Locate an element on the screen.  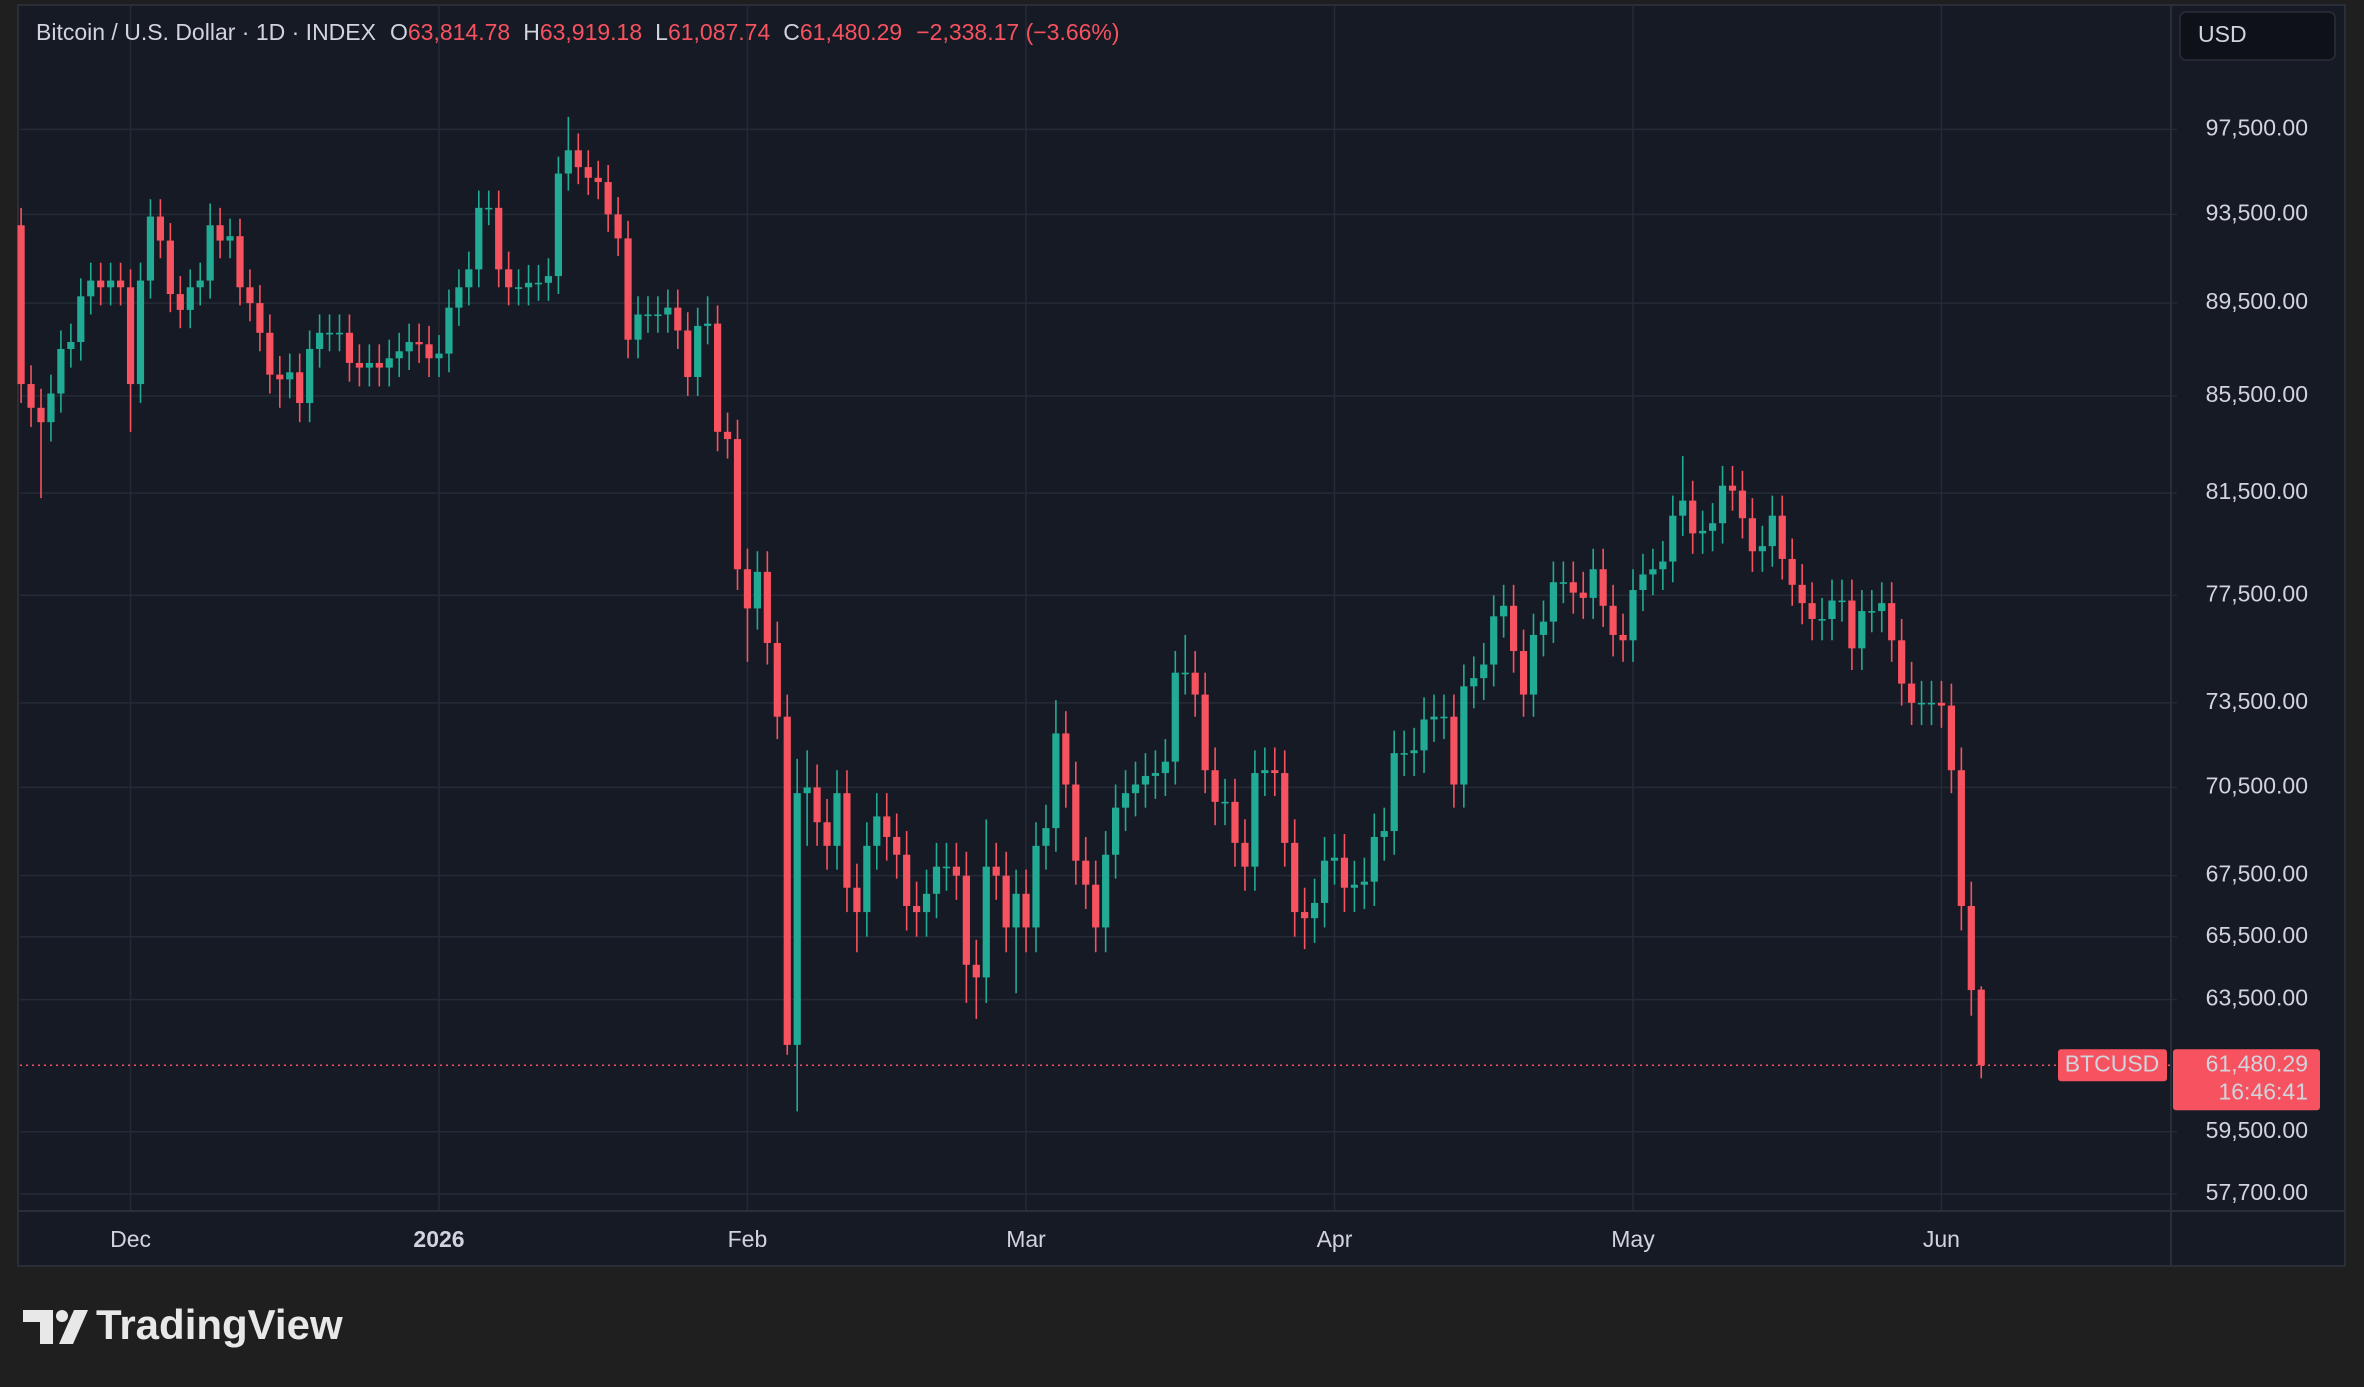
overlay: BTCUSD is located at coordinates (1095, 1065).